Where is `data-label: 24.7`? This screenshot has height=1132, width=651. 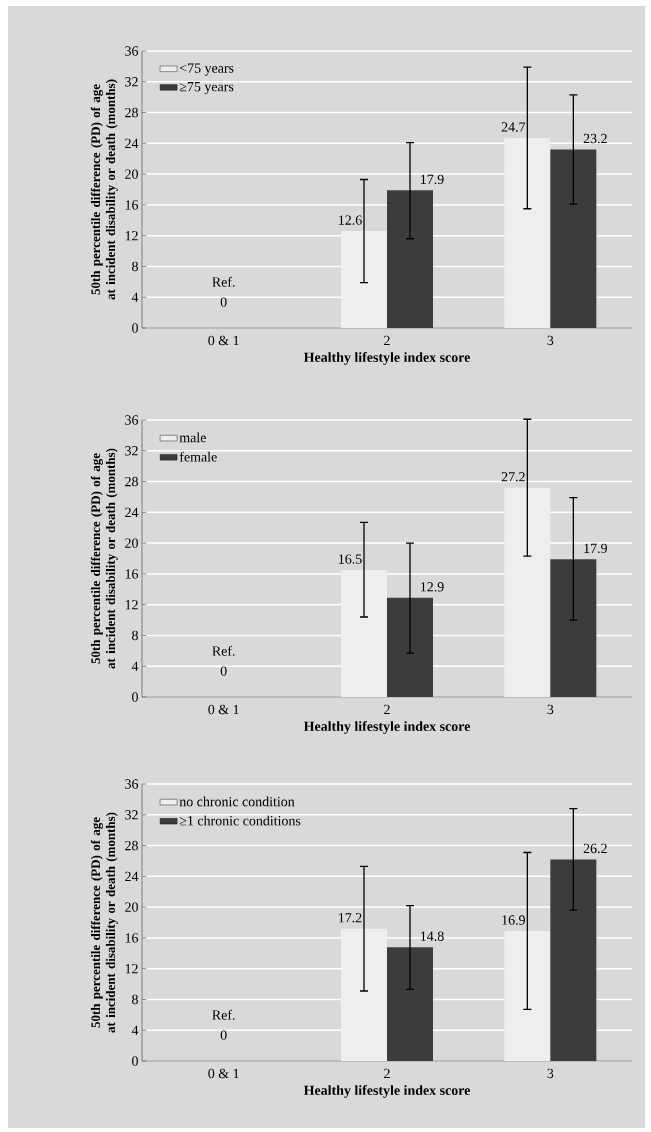 data-label: 24.7 is located at coordinates (513, 127).